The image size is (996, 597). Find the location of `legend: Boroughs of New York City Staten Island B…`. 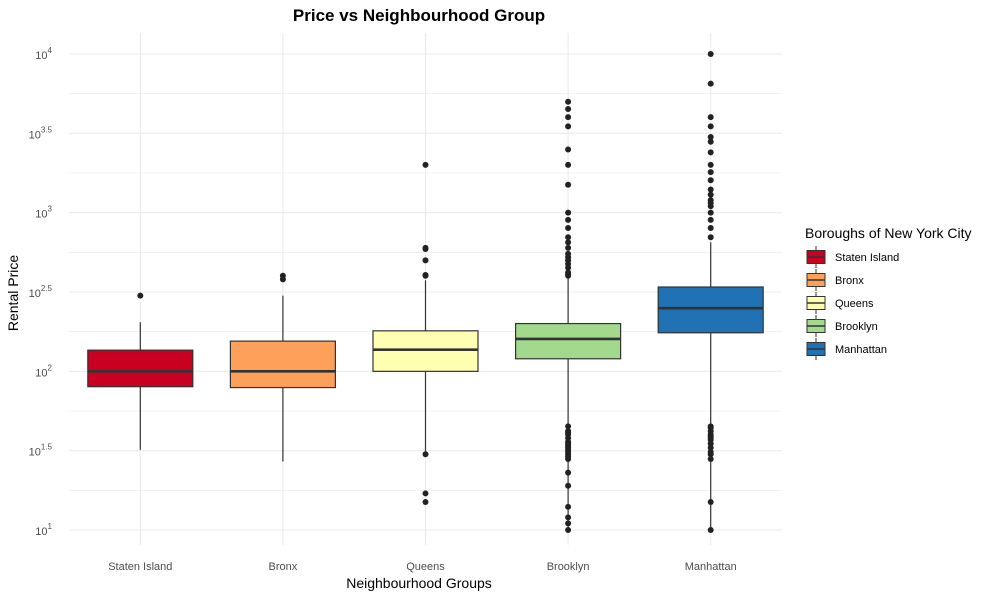

legend: Boroughs of New York City Staten Island B… is located at coordinates (888, 292).